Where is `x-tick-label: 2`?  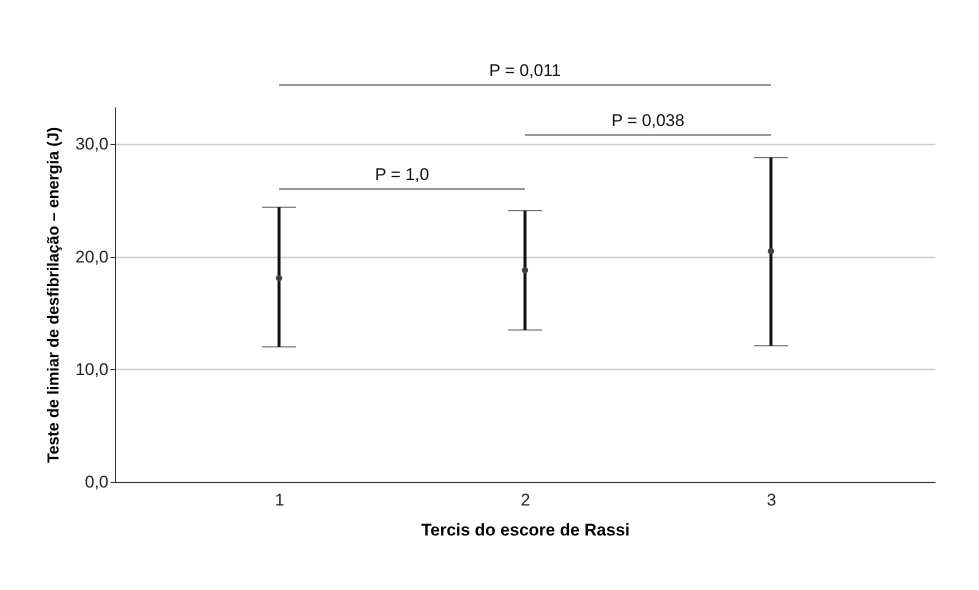 x-tick-label: 2 is located at coordinates (525, 500).